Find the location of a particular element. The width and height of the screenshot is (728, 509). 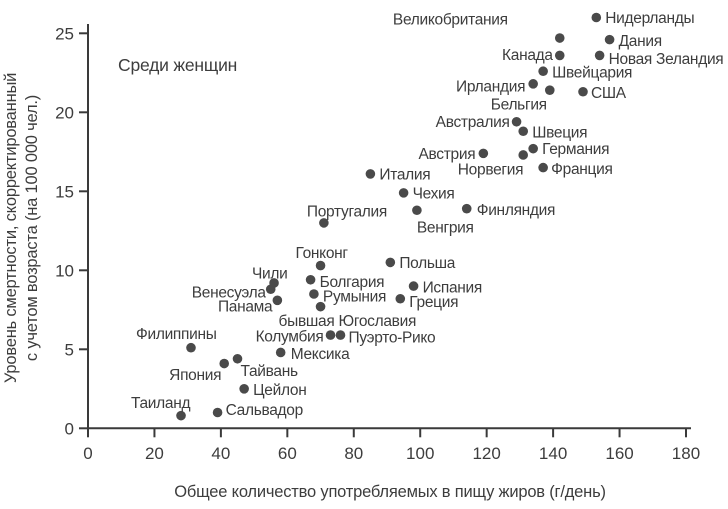

country-label: Швейцария is located at coordinates (592, 73).